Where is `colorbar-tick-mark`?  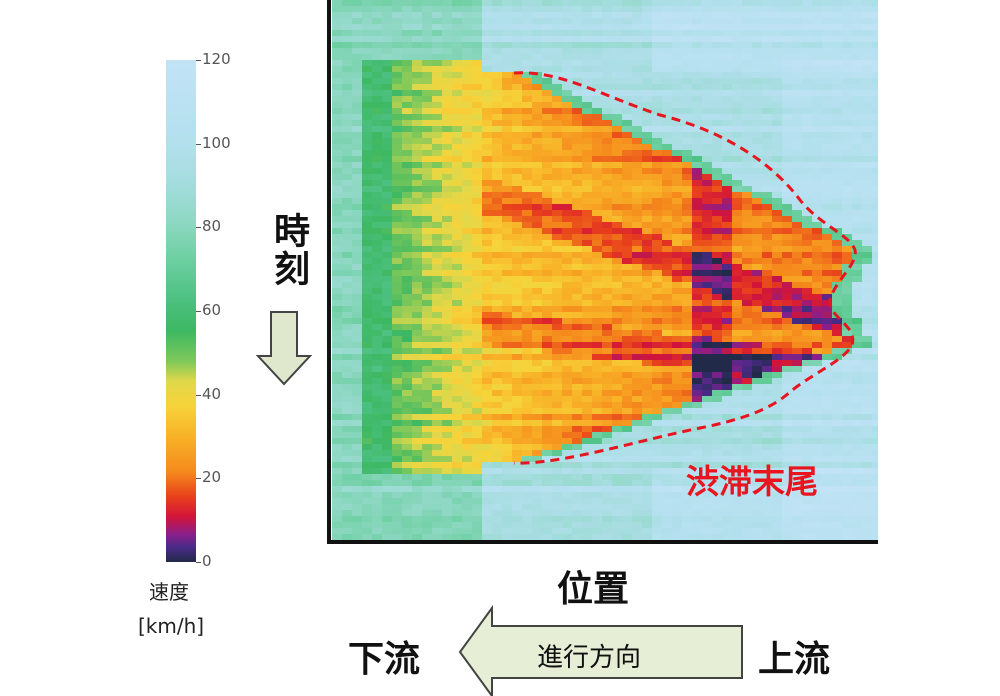
colorbar-tick-mark is located at coordinates (198, 562).